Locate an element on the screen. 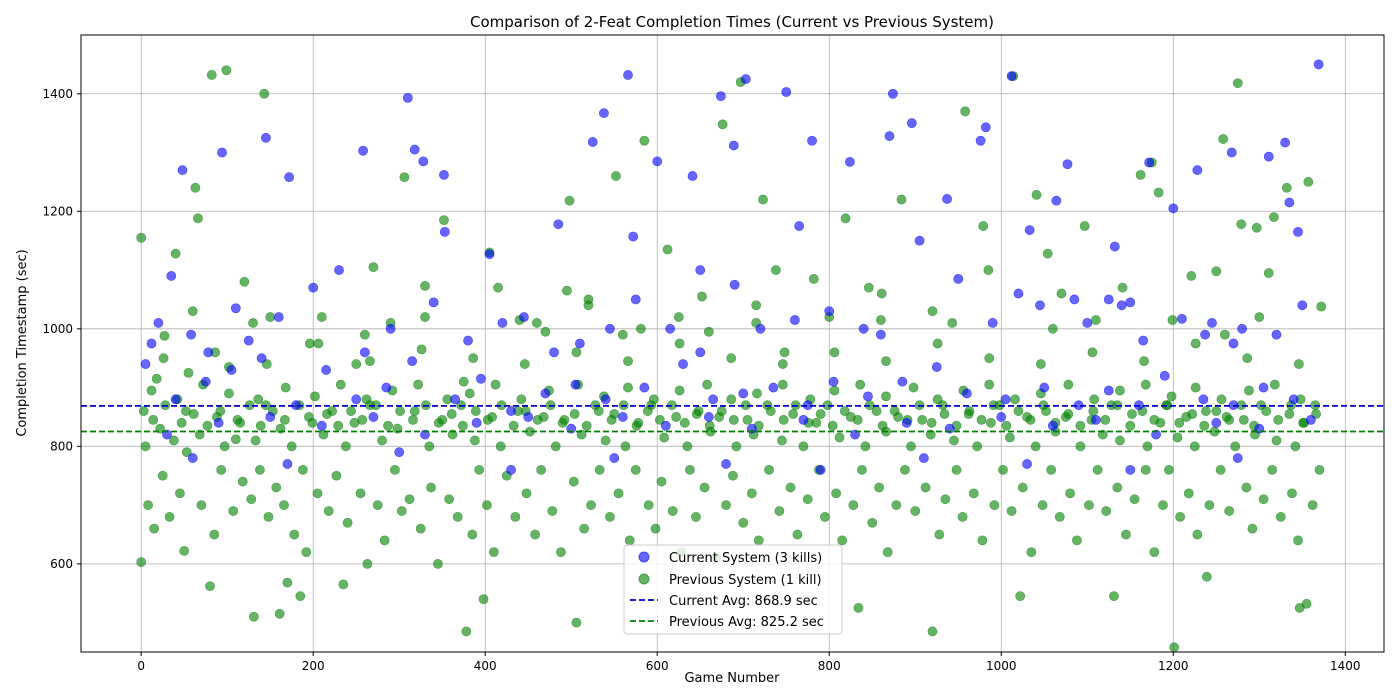 The width and height of the screenshot is (1400, 700). x-tick-label: 800 is located at coordinates (829, 666).